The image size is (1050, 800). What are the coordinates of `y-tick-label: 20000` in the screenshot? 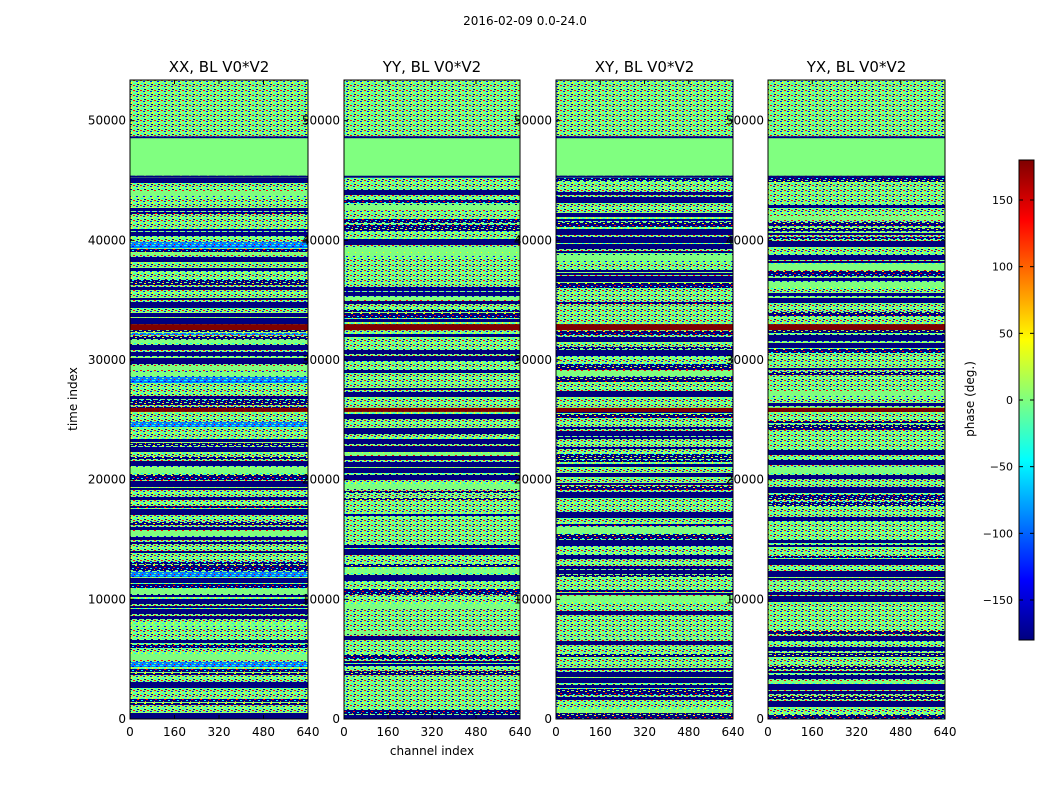 It's located at (533, 480).